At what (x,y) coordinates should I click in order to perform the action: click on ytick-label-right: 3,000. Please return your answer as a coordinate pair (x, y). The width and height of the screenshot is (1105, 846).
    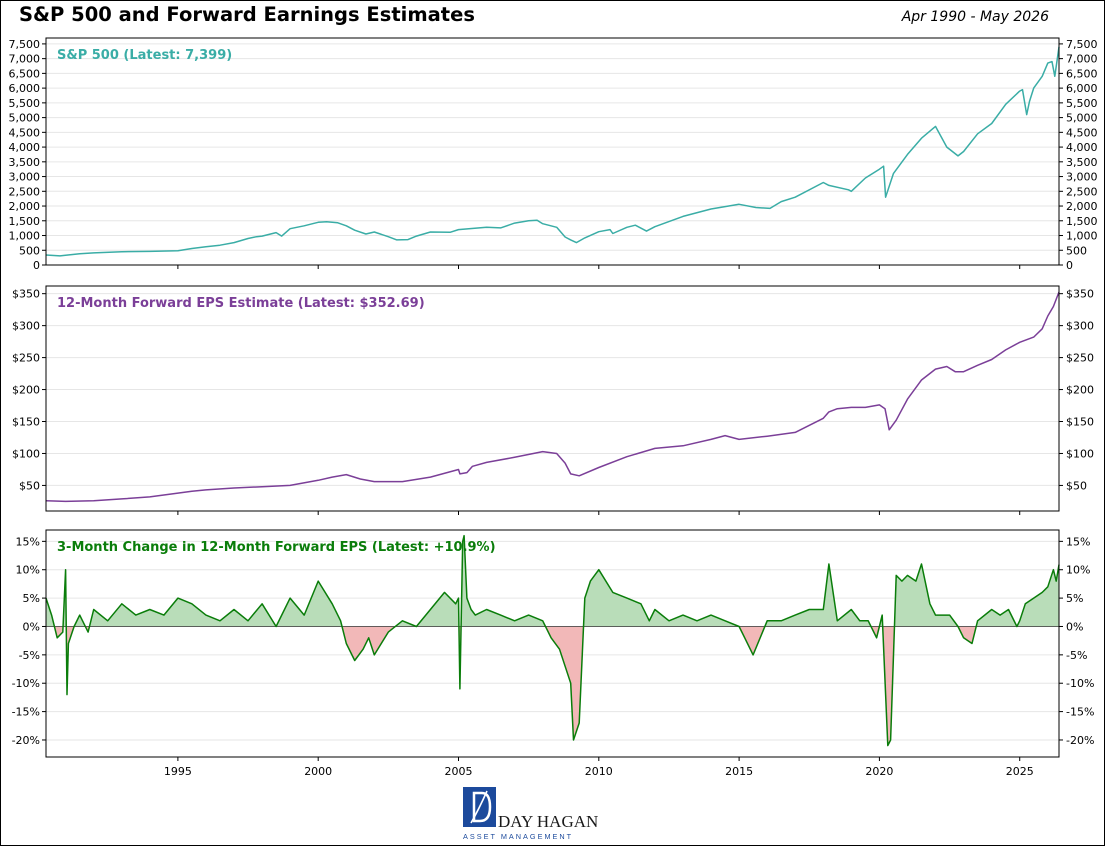
    Looking at the image, I should click on (1082, 177).